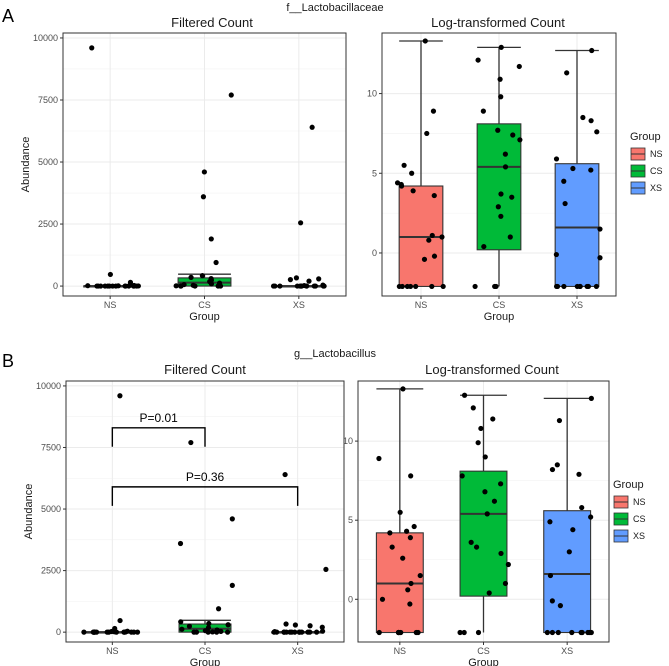 The height and width of the screenshot is (666, 669). Describe the element at coordinates (577, 225) in the screenshot. I see `box-body` at that location.